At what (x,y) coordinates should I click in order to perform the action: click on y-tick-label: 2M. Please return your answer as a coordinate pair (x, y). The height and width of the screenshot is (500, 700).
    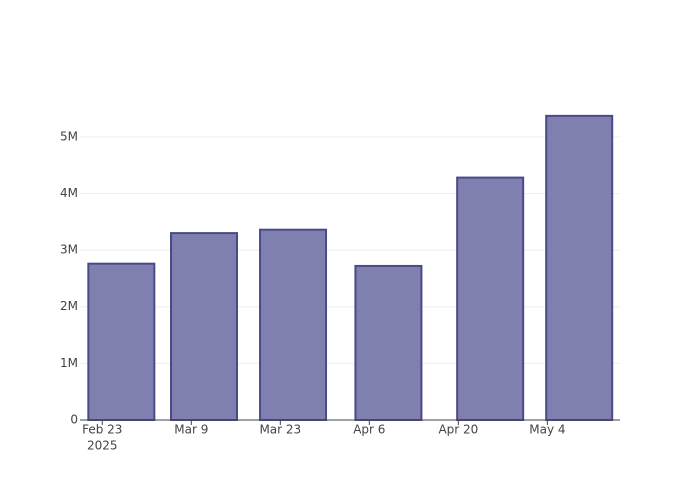
    Looking at the image, I should click on (69, 306).